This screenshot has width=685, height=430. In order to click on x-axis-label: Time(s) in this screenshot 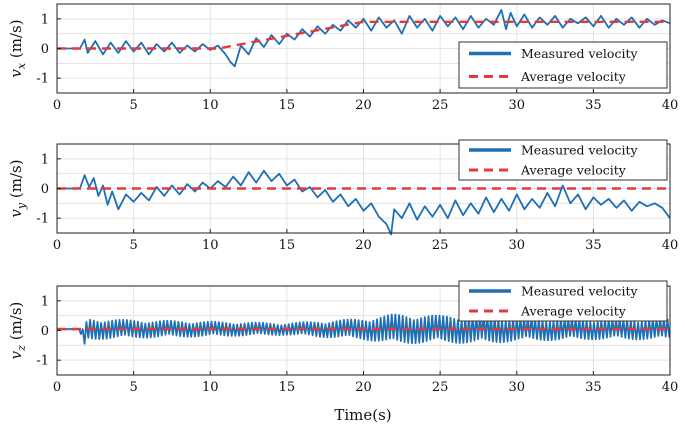, I will do `click(362, 415)`.